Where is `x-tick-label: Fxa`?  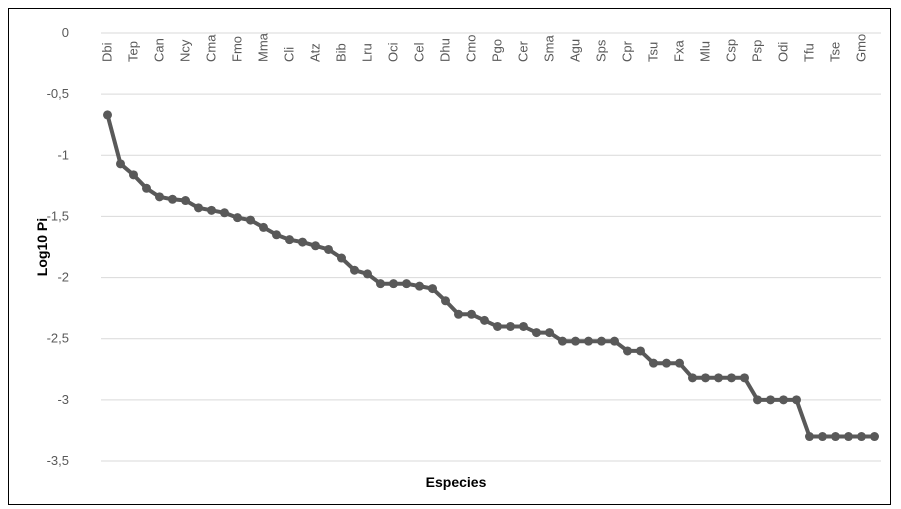 x-tick-label: Fxa is located at coordinates (679, 51).